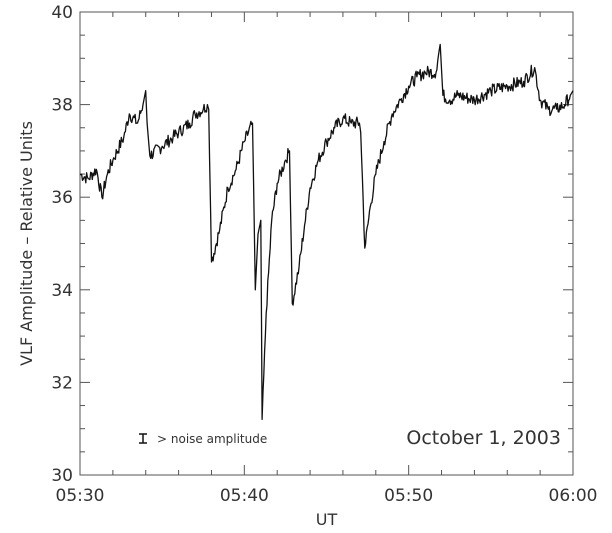  What do you see at coordinates (483, 438) in the screenshot?
I see `date-annotation: October 1, 2003` at bounding box center [483, 438].